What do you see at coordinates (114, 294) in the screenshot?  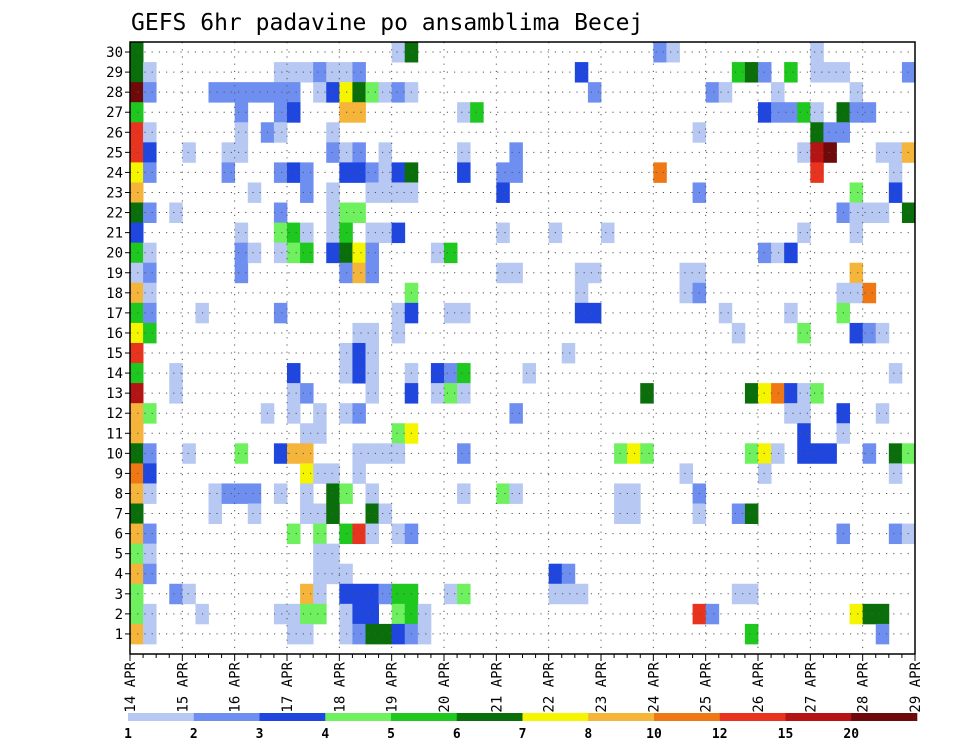 I see `y-tick-label: 18` at bounding box center [114, 294].